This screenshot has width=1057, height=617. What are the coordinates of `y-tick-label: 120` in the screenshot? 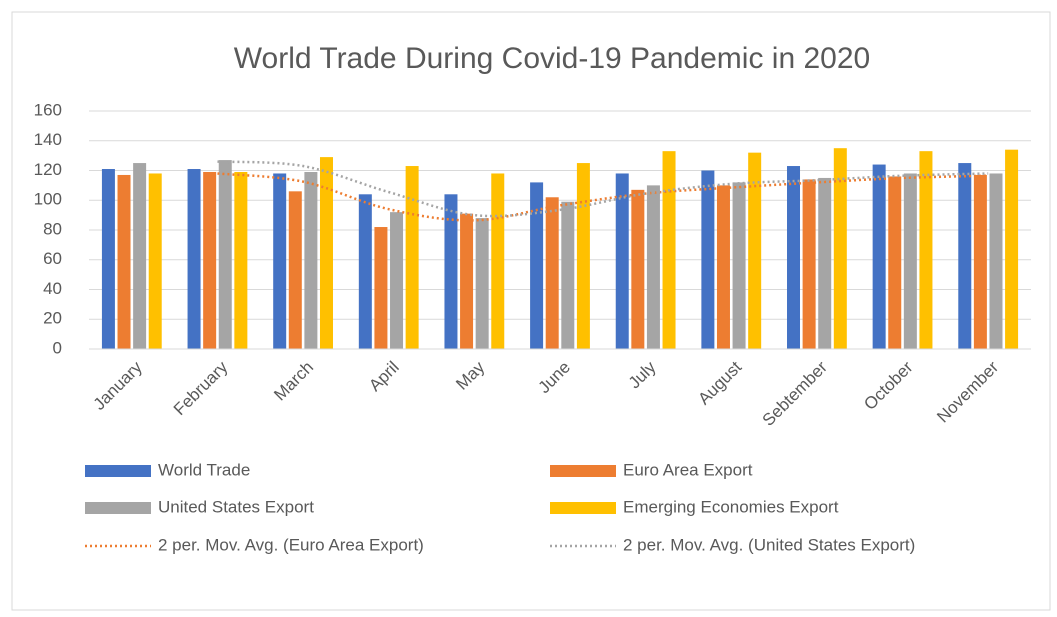 It's located at (48, 169).